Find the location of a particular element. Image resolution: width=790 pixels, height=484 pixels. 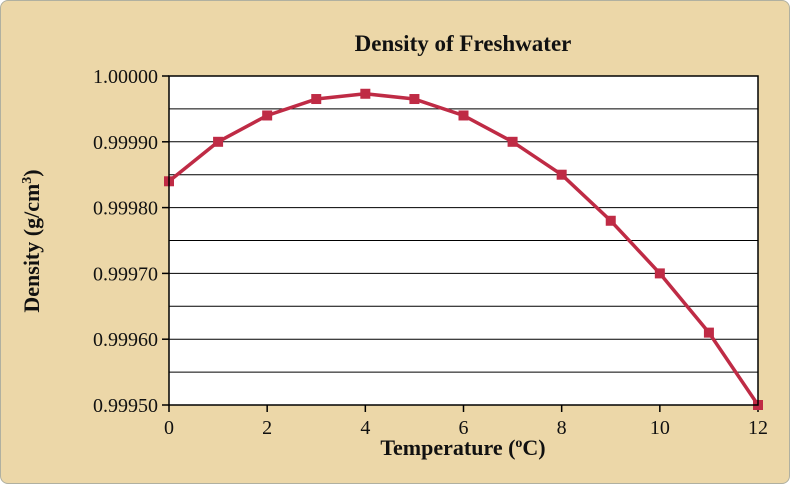

y-axis-label: Density (g/cm3) is located at coordinates (31, 240).